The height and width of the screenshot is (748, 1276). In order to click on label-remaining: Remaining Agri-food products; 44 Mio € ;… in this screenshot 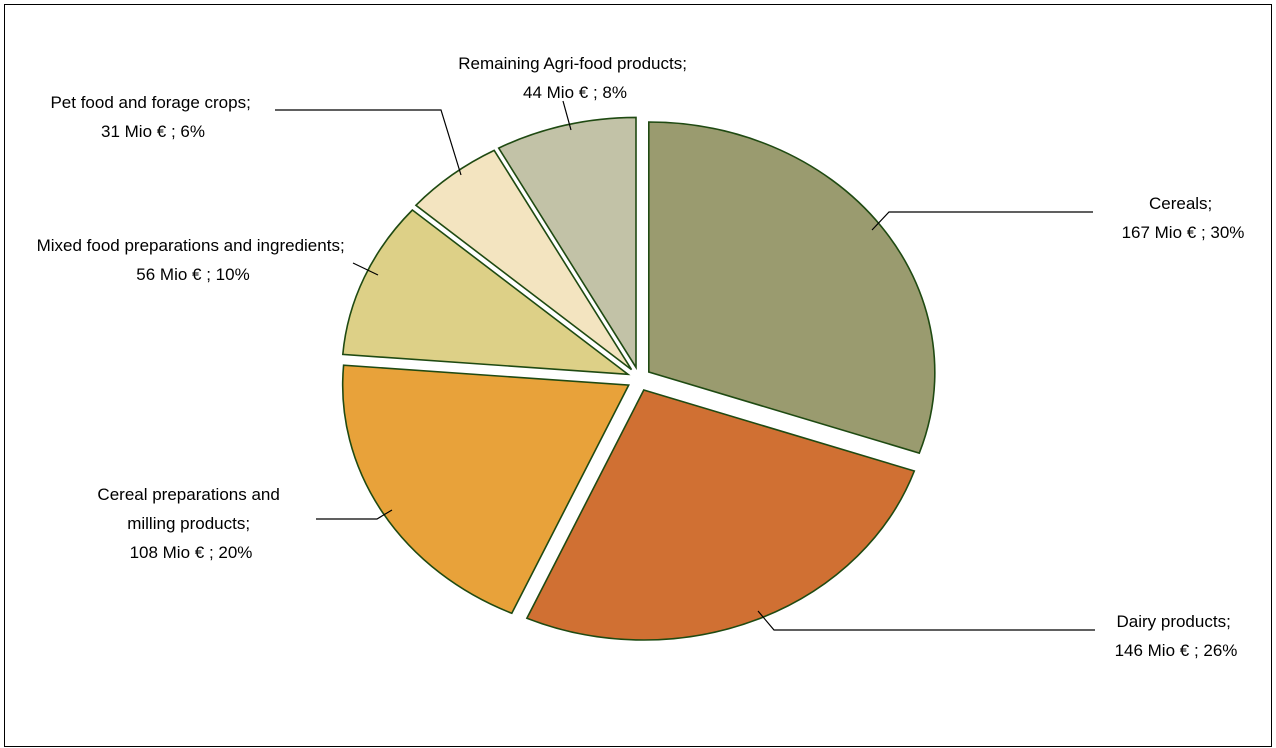, I will do `click(574, 78)`.